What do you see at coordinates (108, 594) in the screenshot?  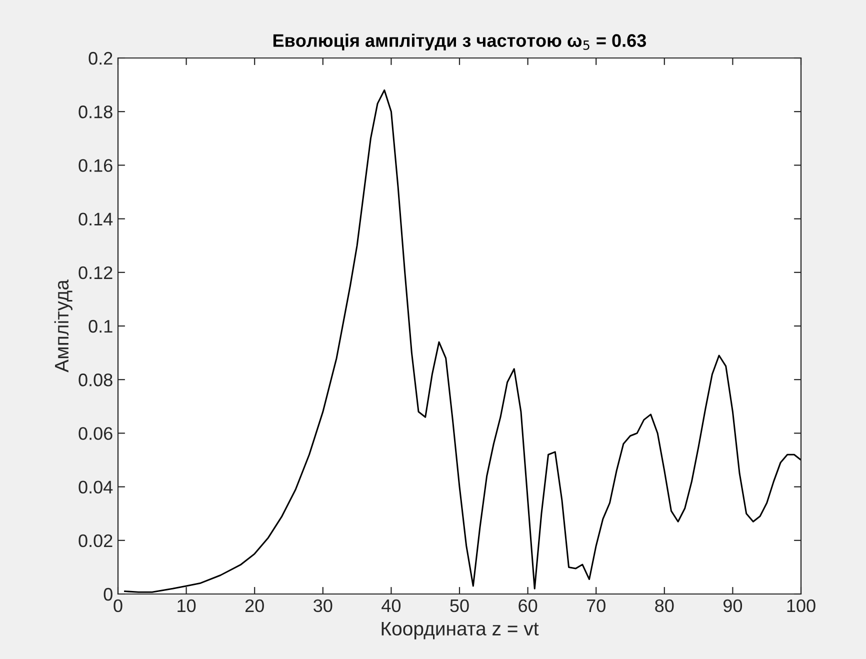 I see `y-tick-label: 0` at bounding box center [108, 594].